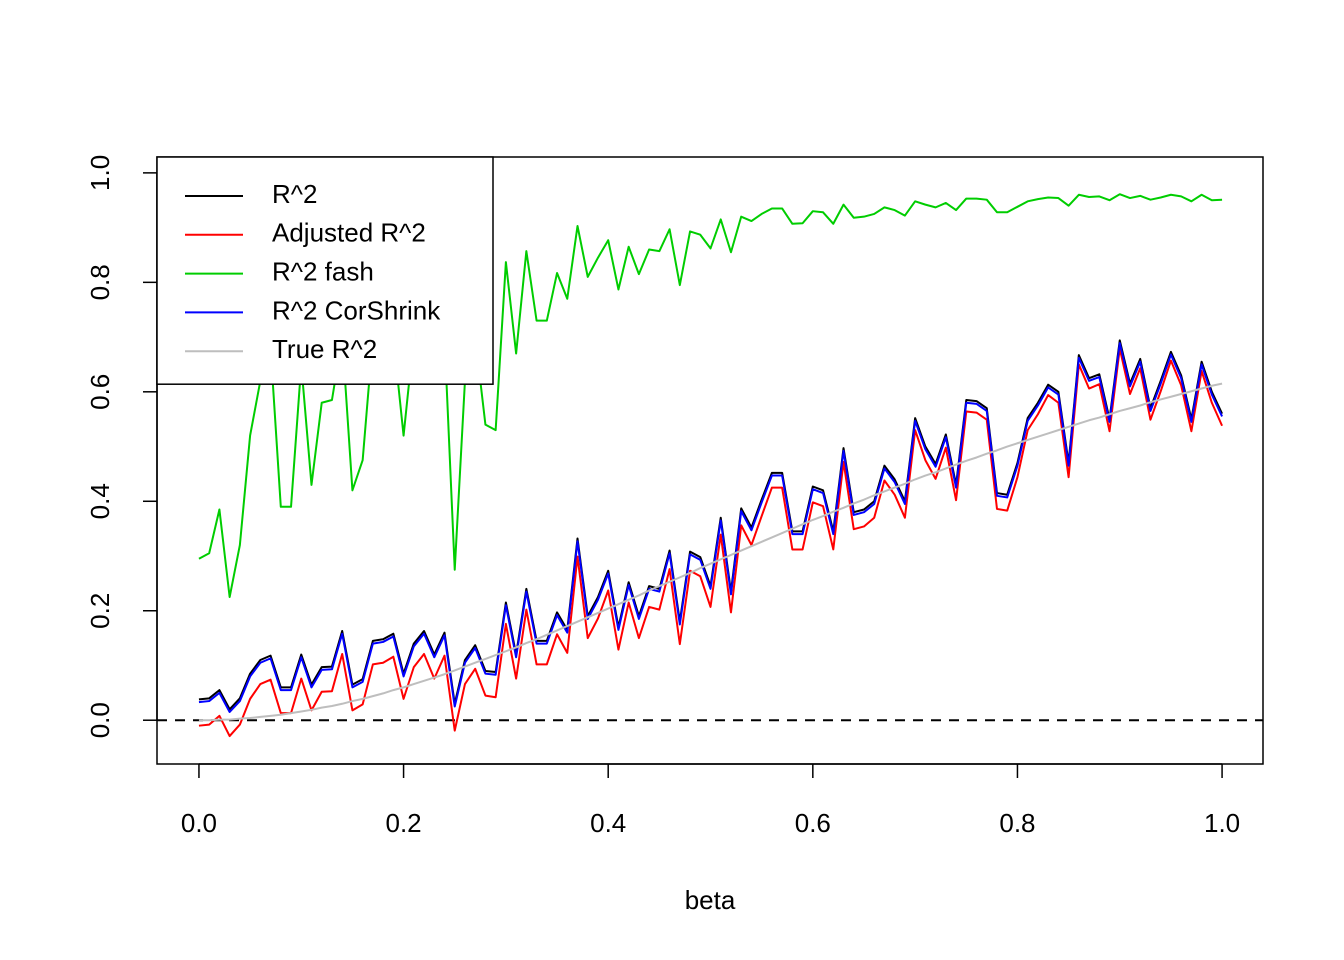 This screenshot has height=960, width=1344. What do you see at coordinates (608, 823) in the screenshot?
I see `x-tick-label: 0.4` at bounding box center [608, 823].